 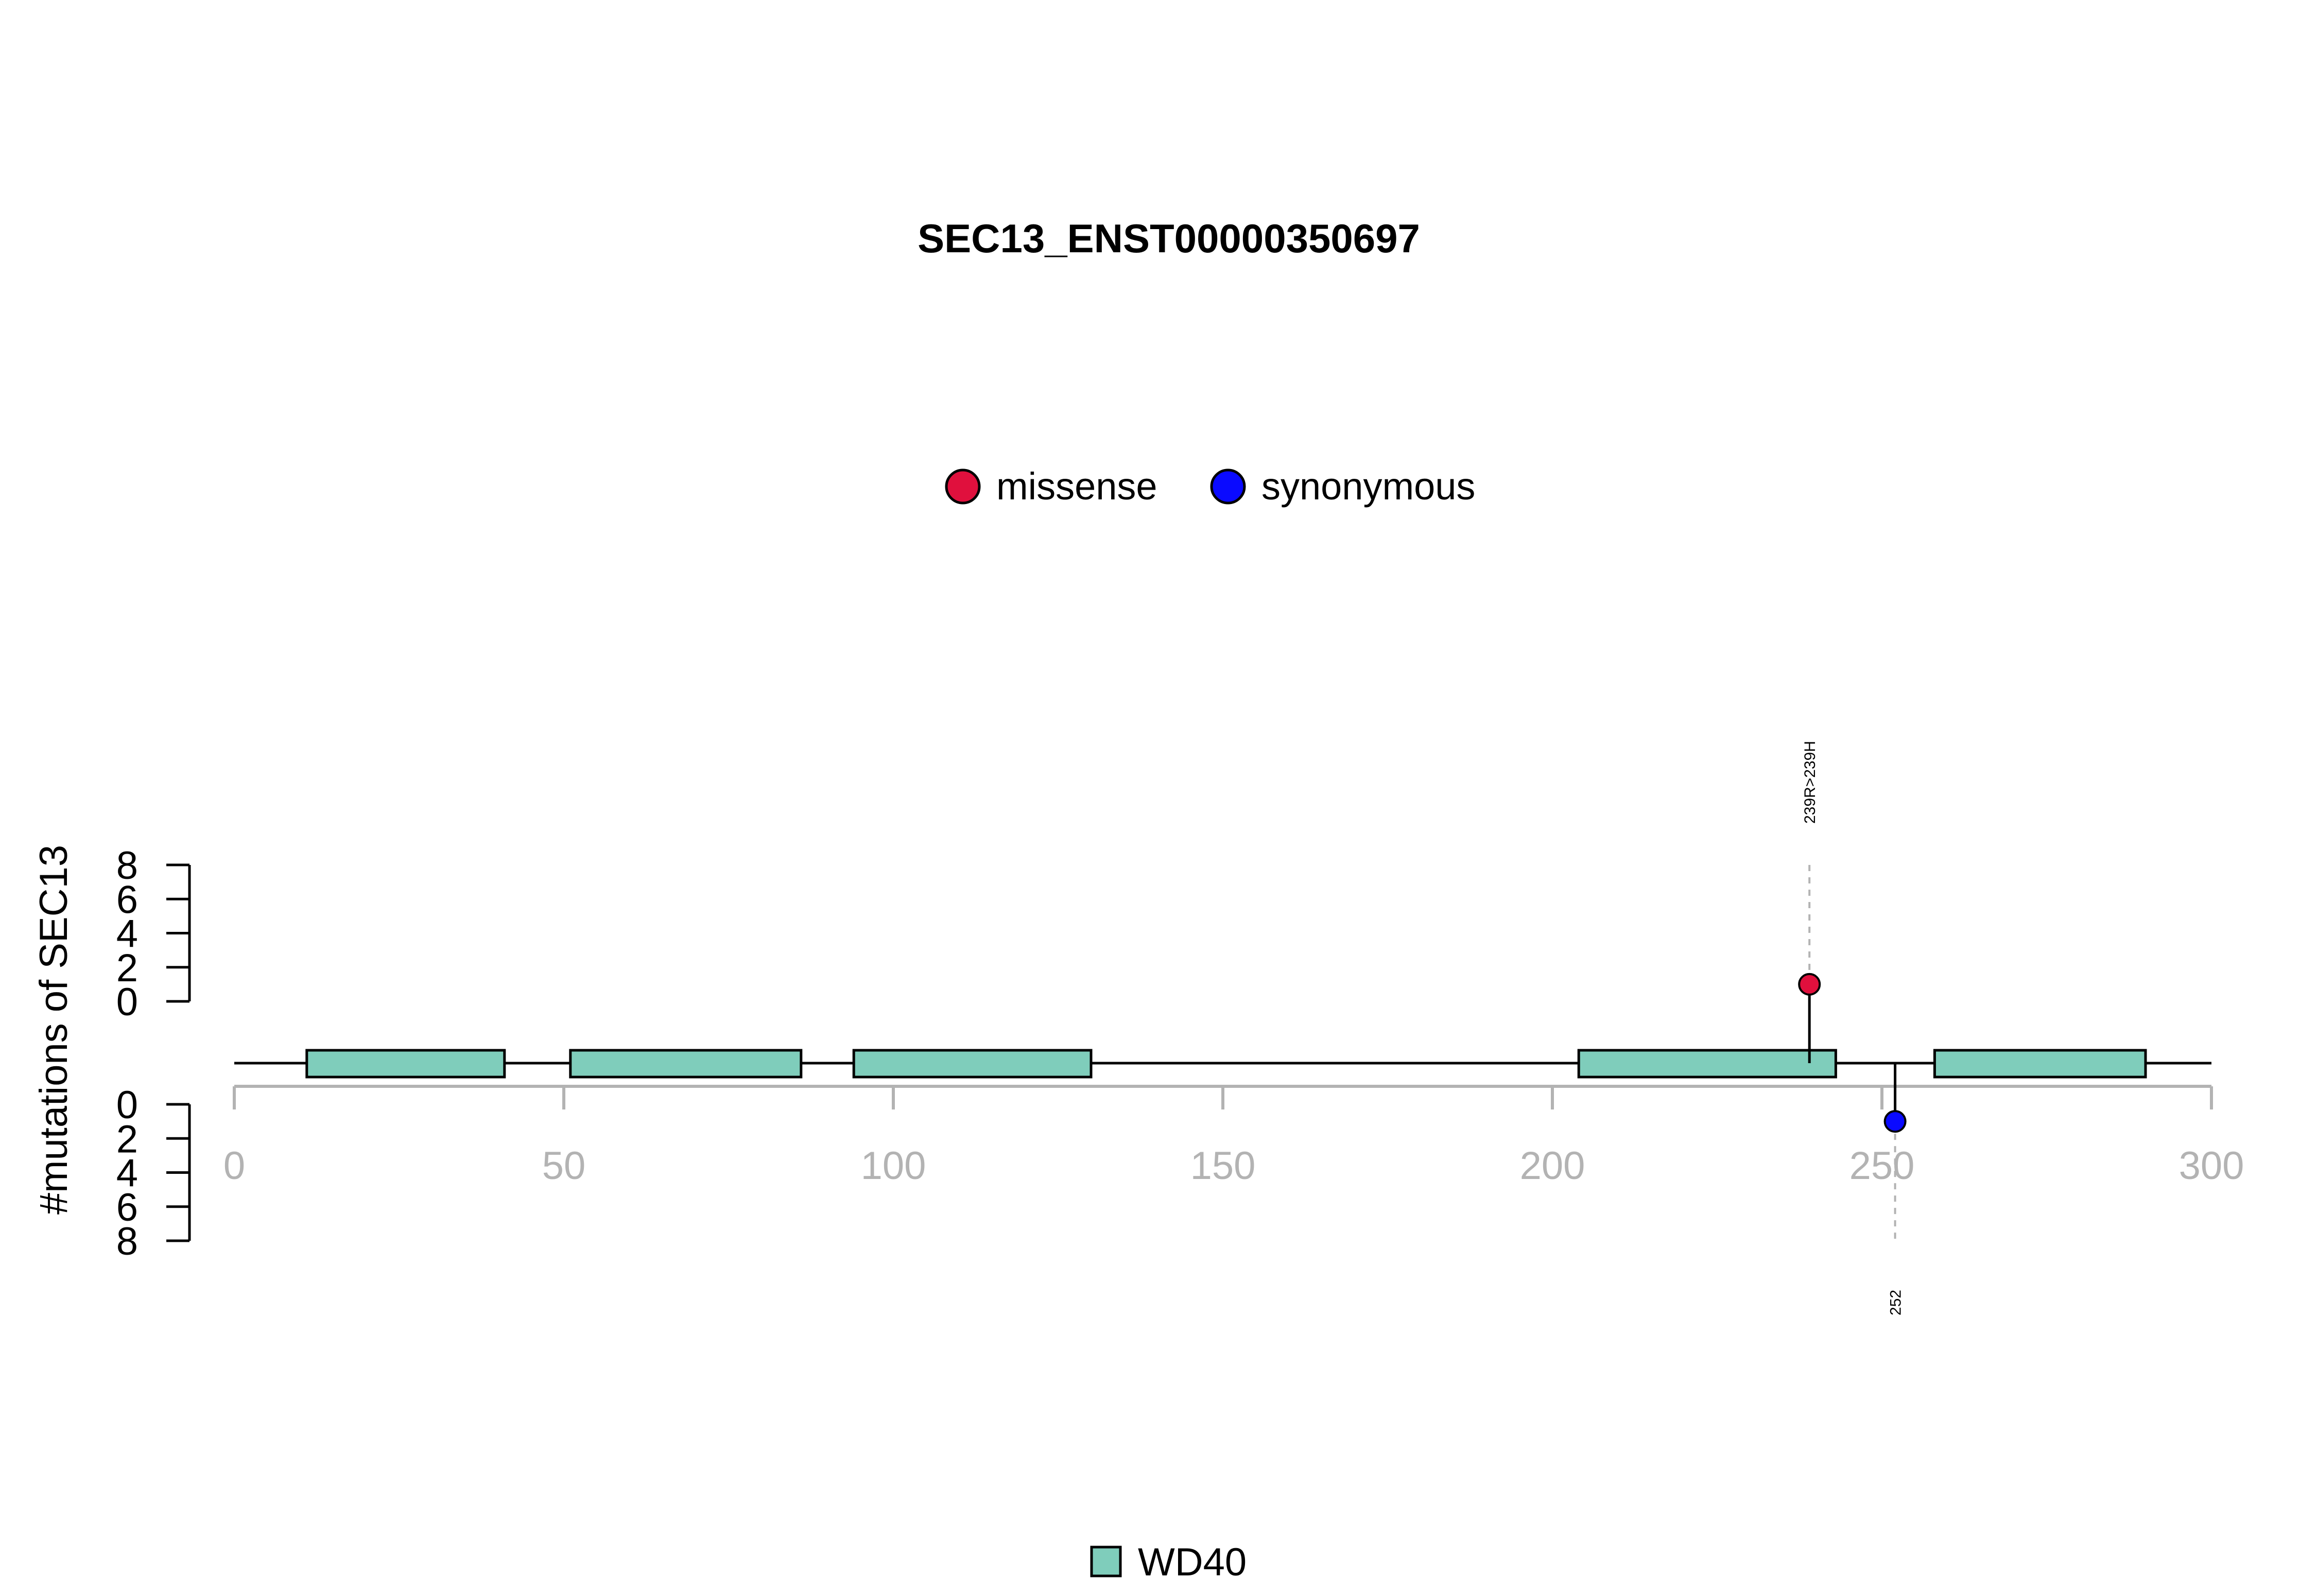 I want to click on x-tick-label: 300, so click(x=2211, y=1166).